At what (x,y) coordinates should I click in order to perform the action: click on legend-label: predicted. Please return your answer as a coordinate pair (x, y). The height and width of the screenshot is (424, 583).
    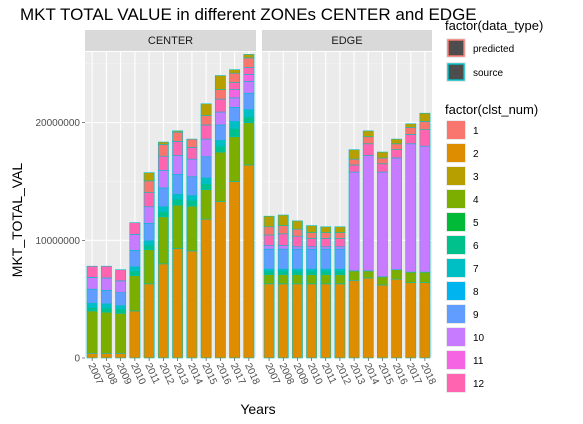
    Looking at the image, I should click on (493, 49).